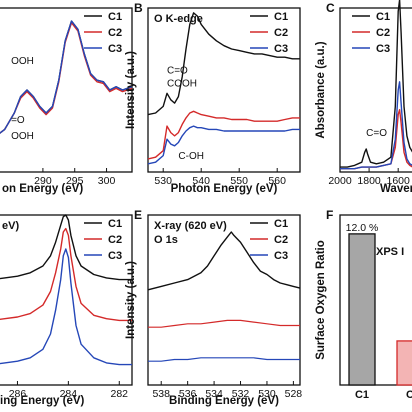 The image size is (412, 412). What do you see at coordinates (69, 394) in the screenshot?
I see `x-tick-label: 284` at bounding box center [69, 394].